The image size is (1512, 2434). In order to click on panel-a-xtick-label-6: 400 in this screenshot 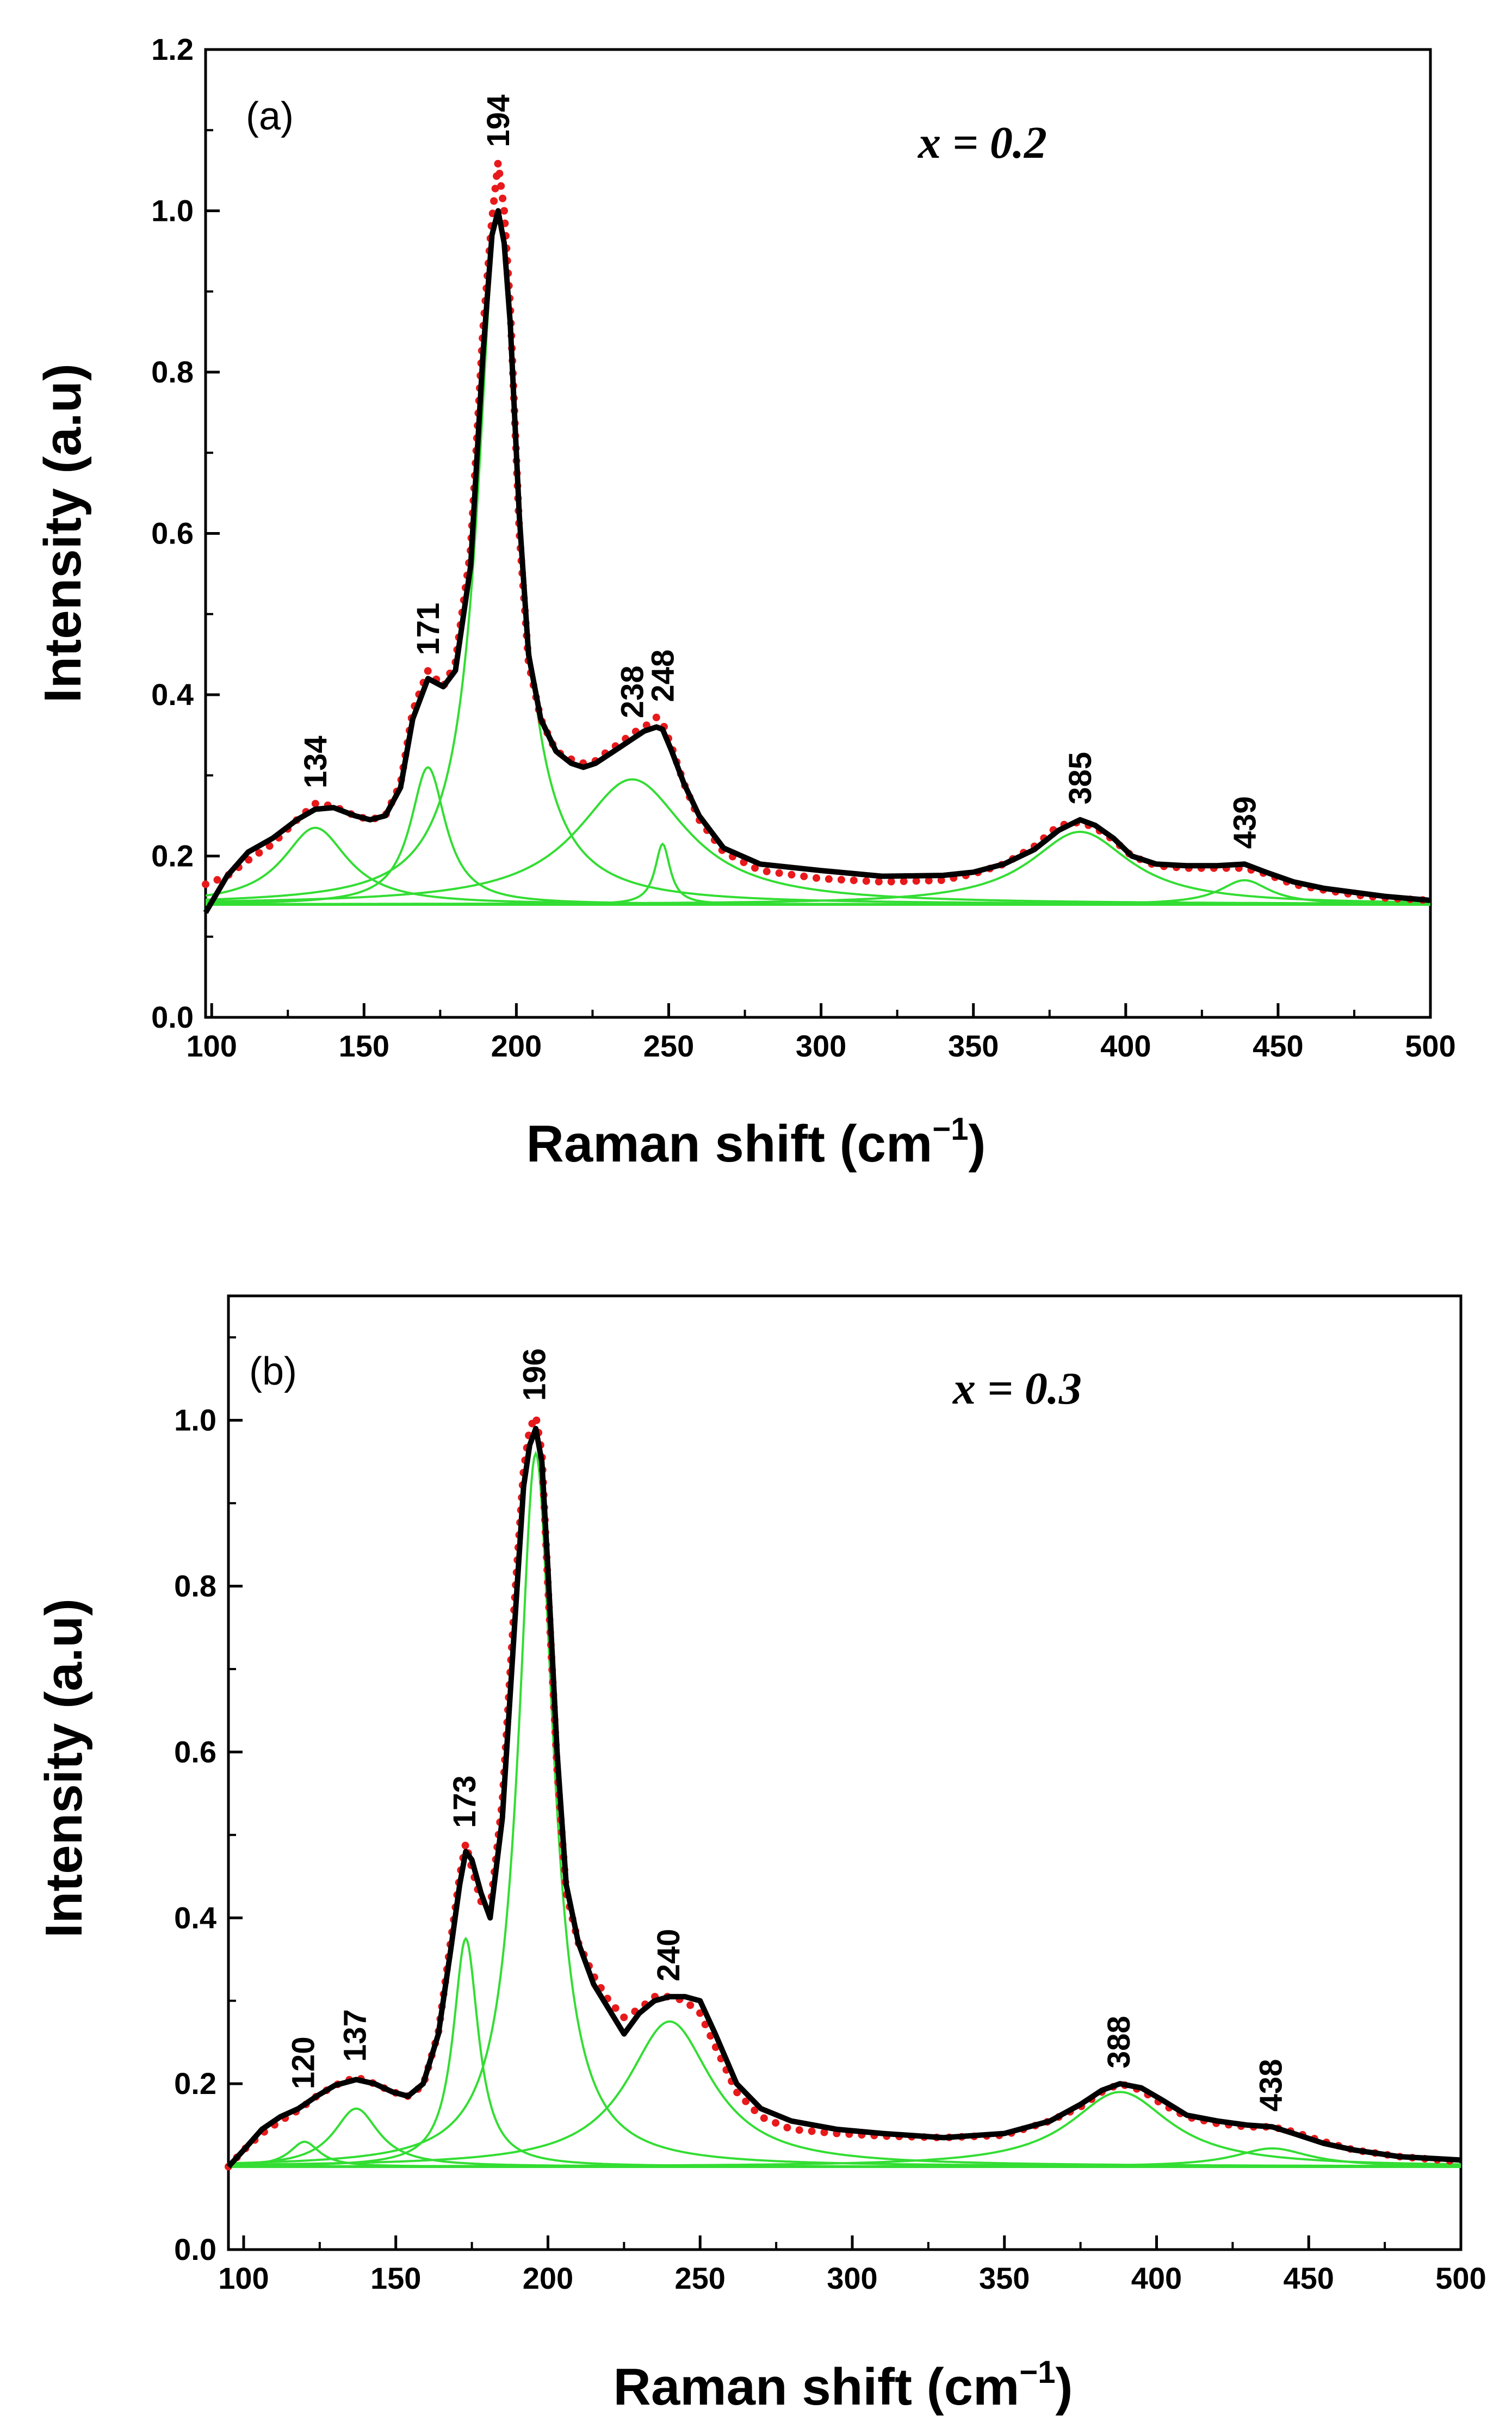, I will do `click(1125, 1046)`.